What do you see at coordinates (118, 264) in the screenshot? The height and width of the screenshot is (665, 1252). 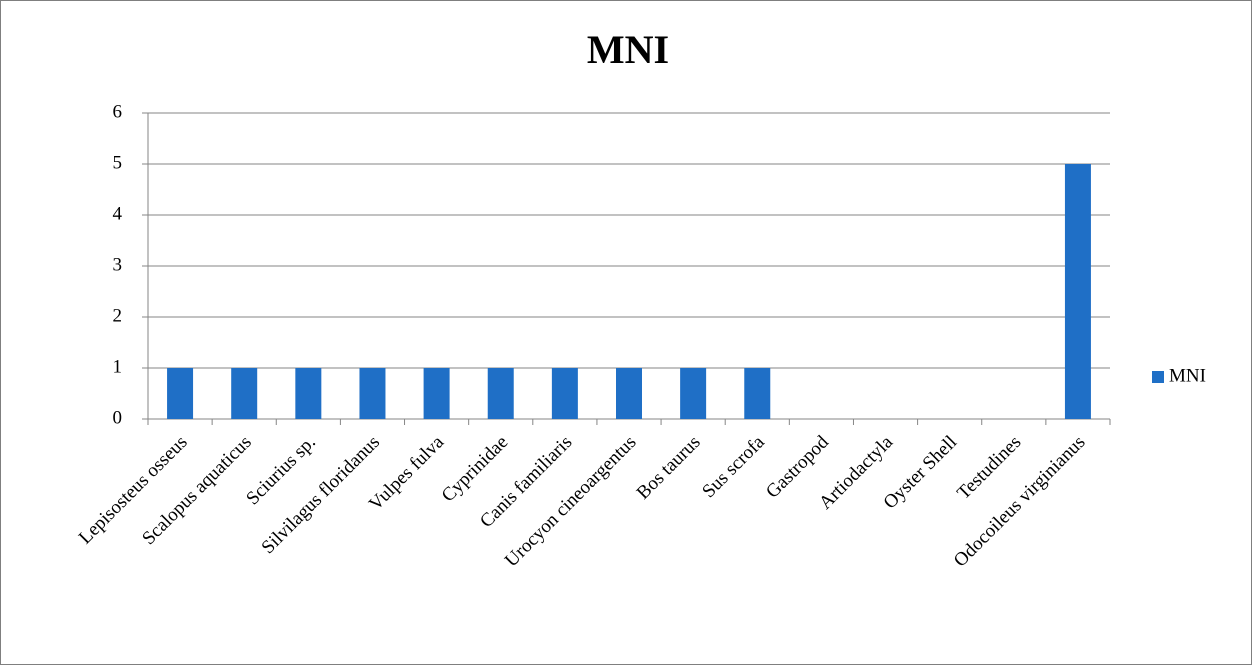 I see `y-tick-label: 3` at bounding box center [118, 264].